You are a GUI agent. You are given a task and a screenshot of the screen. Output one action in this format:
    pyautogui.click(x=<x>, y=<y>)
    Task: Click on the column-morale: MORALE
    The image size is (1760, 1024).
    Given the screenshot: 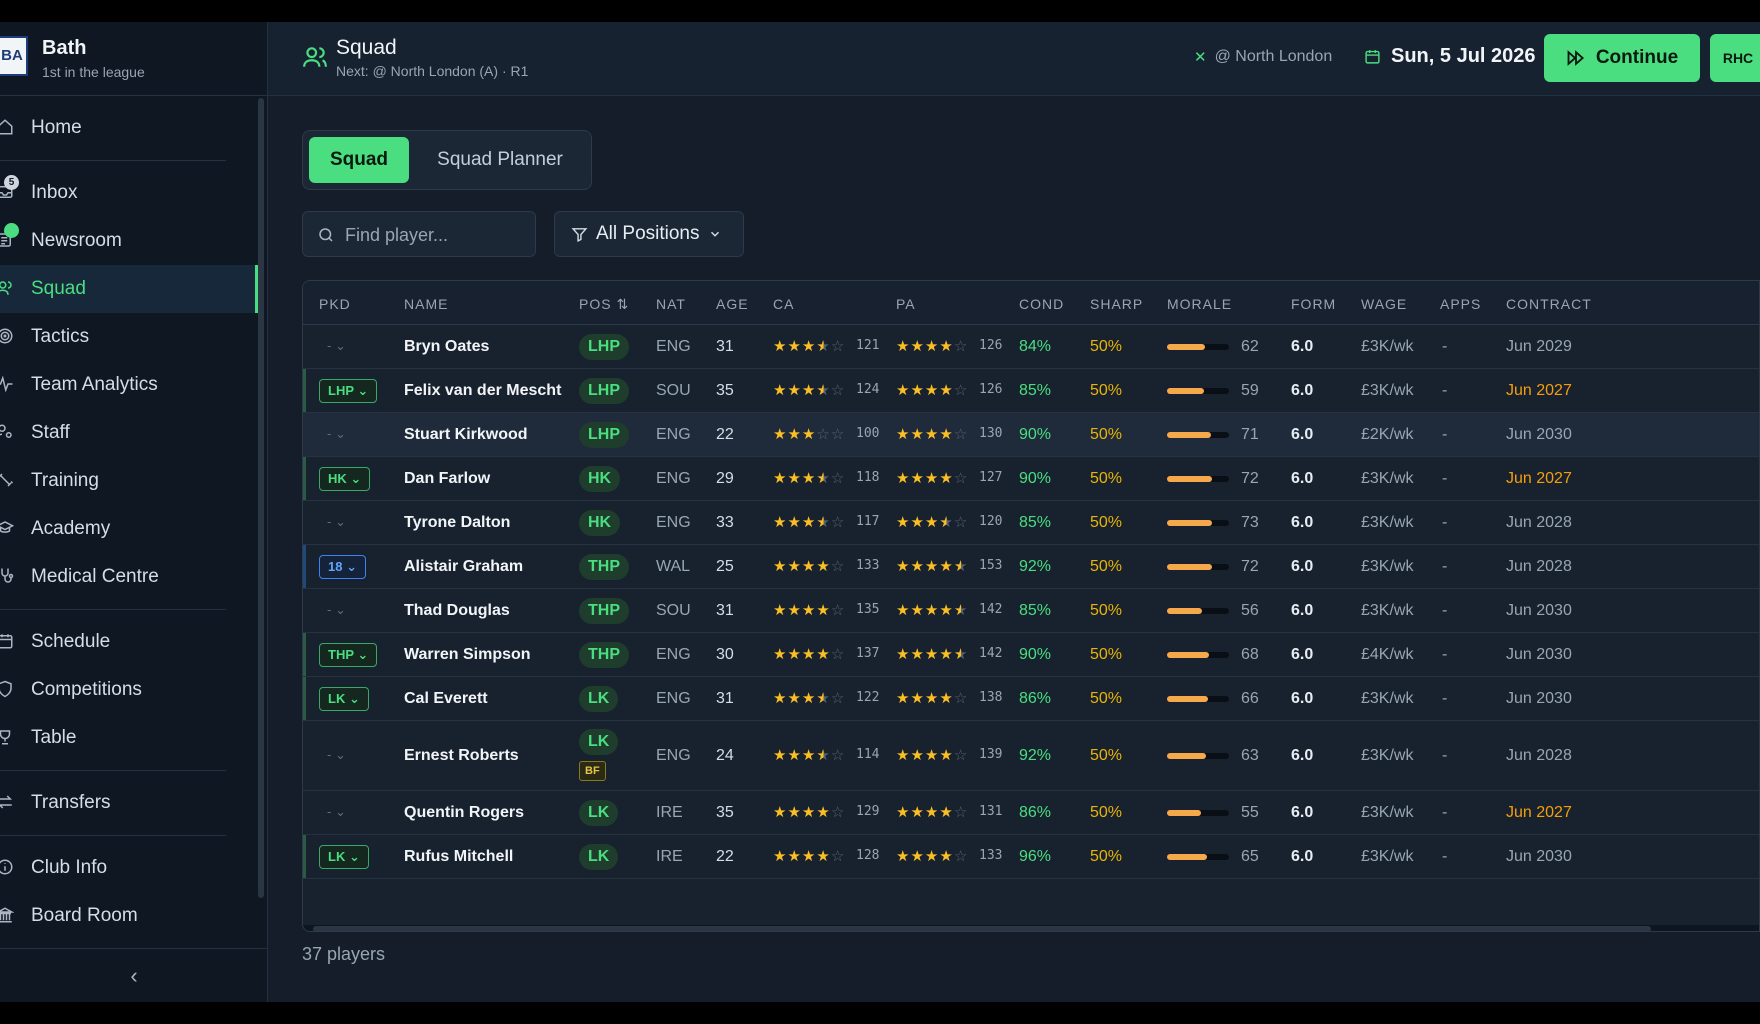 What is the action you would take?
    pyautogui.click(x=1200, y=304)
    